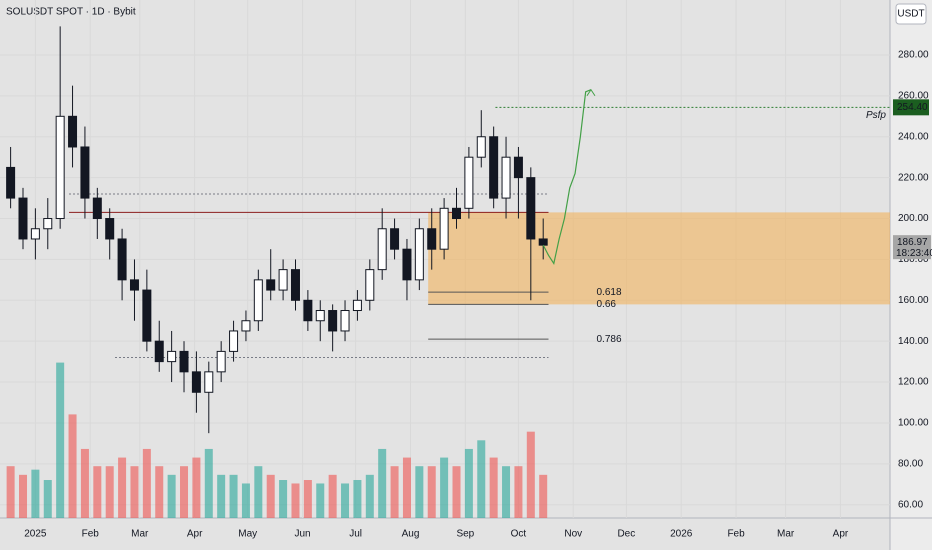  What do you see at coordinates (35, 534) in the screenshot?
I see `x-tick-label: 2025` at bounding box center [35, 534].